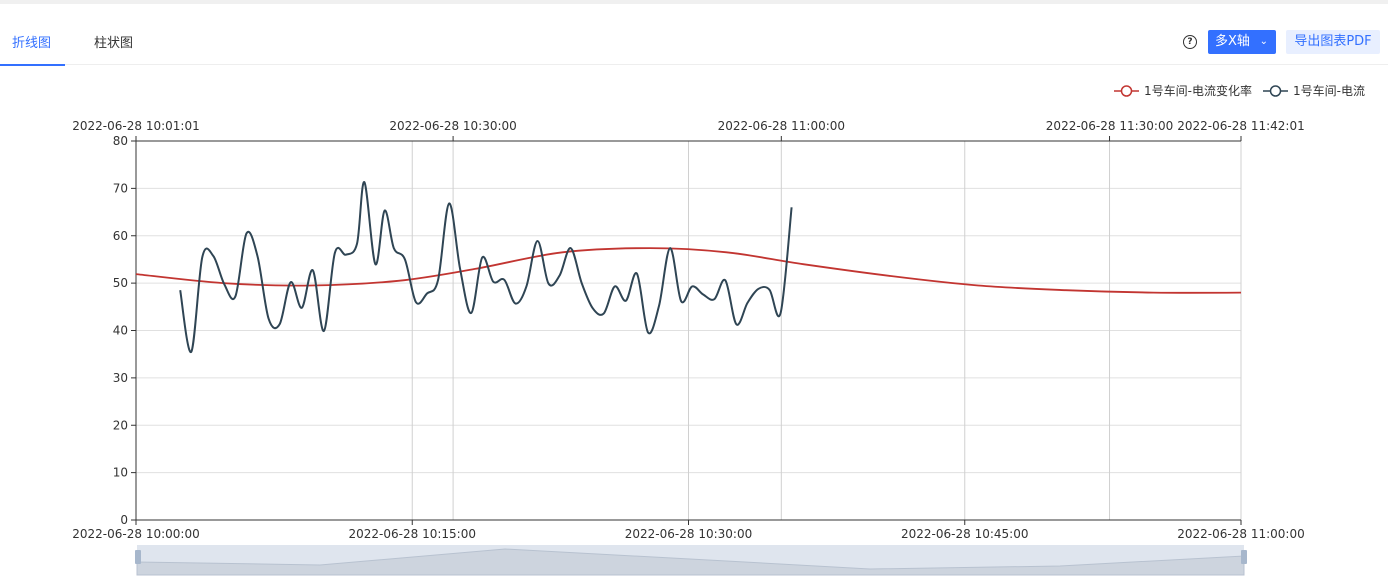  Describe the element at coordinates (964, 534) in the screenshot. I see `x-bottom-tick-label: 2022-06-28 10:45:00` at that location.